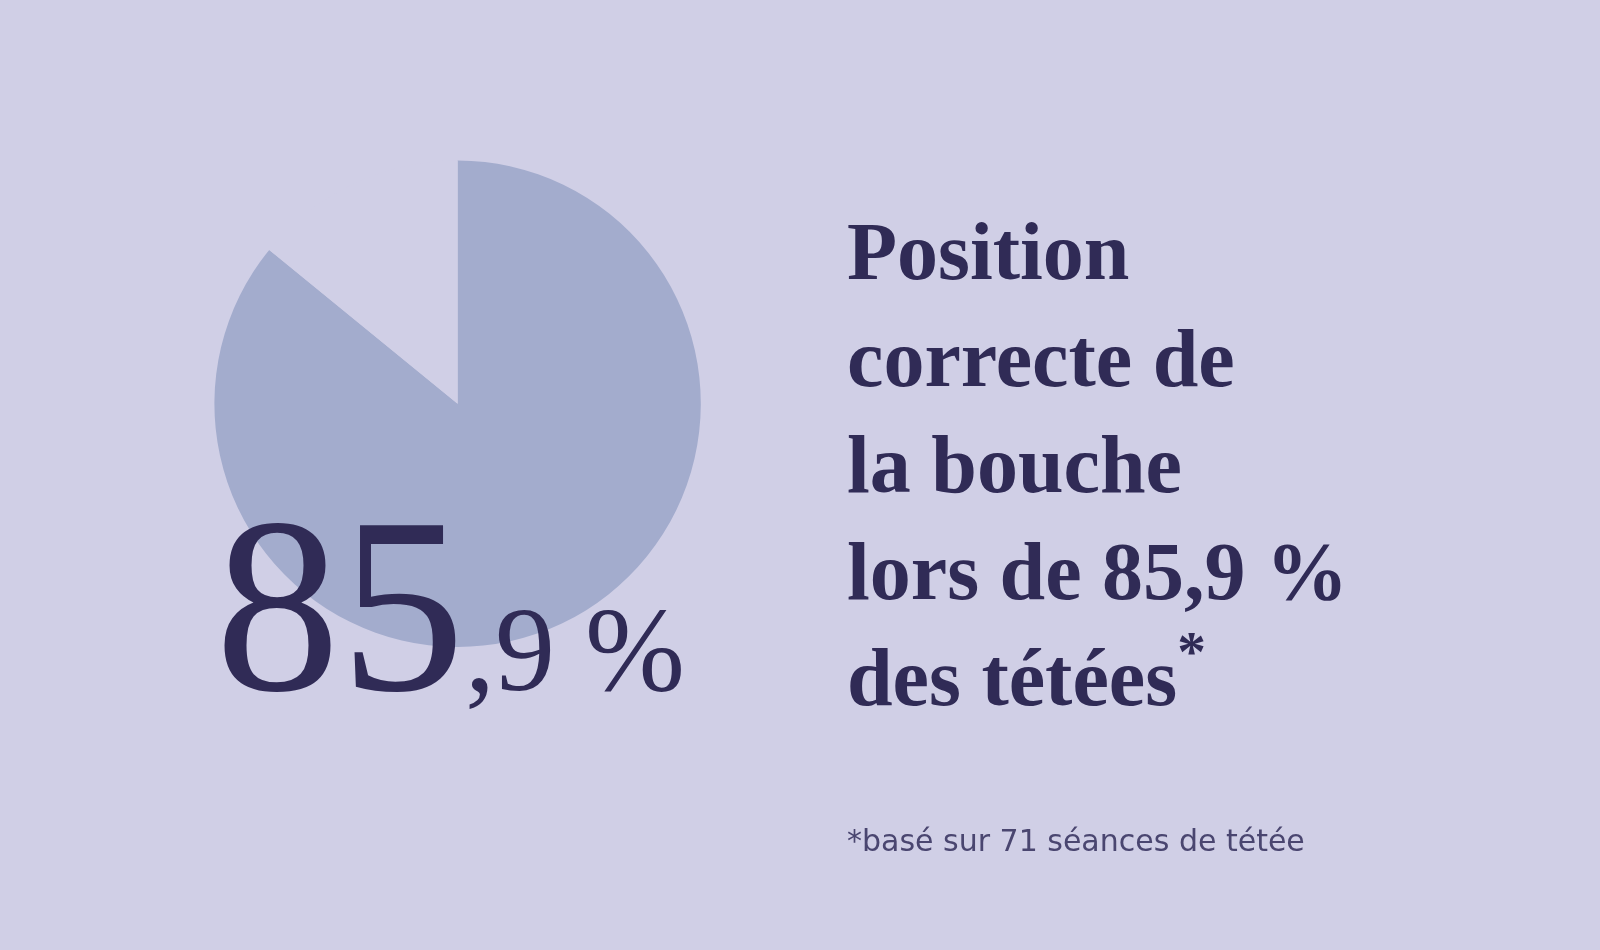  Describe the element at coordinates (1076, 840) in the screenshot. I see `text: *basé sur 71 séances de tétée` at that location.